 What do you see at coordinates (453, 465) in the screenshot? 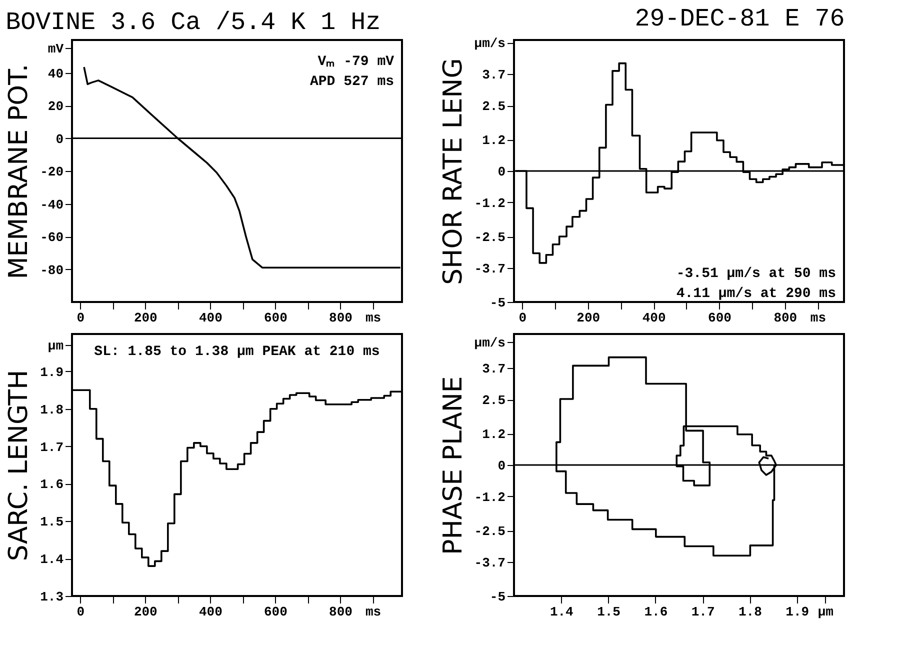
I see `y-axis-title: PHASE PLANE` at bounding box center [453, 465].